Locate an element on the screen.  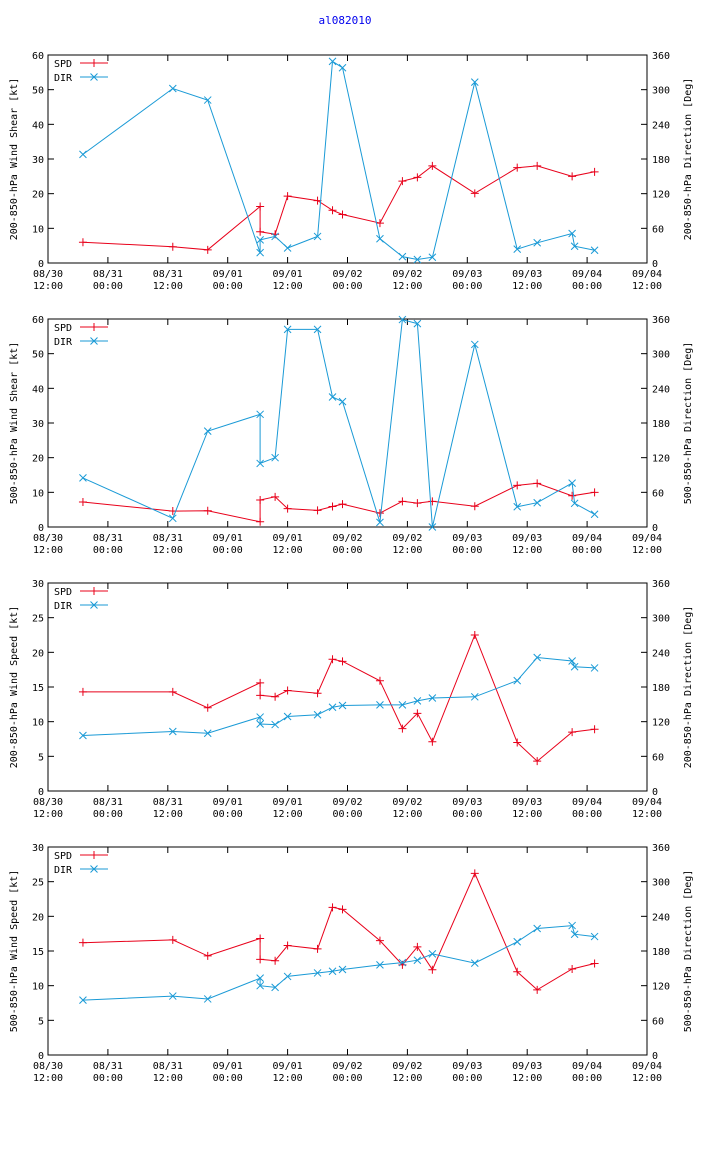
y2-tick-label: 240 is located at coordinates (661, 125).